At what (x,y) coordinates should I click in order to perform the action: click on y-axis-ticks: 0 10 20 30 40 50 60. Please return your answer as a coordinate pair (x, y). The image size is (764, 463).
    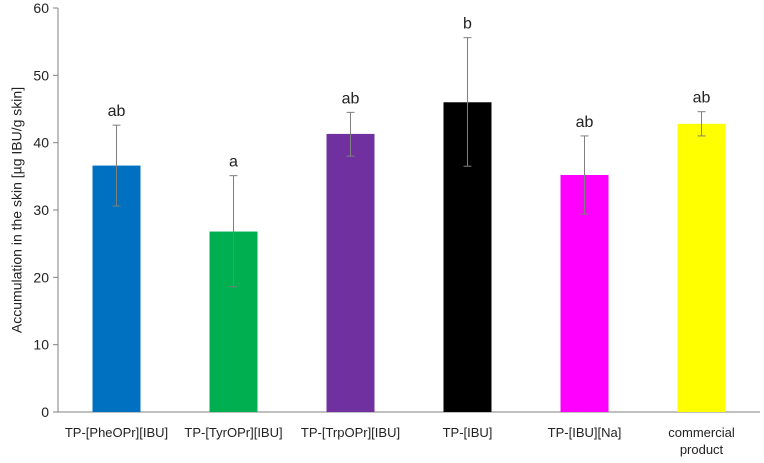
    Looking at the image, I should click on (45, 210).